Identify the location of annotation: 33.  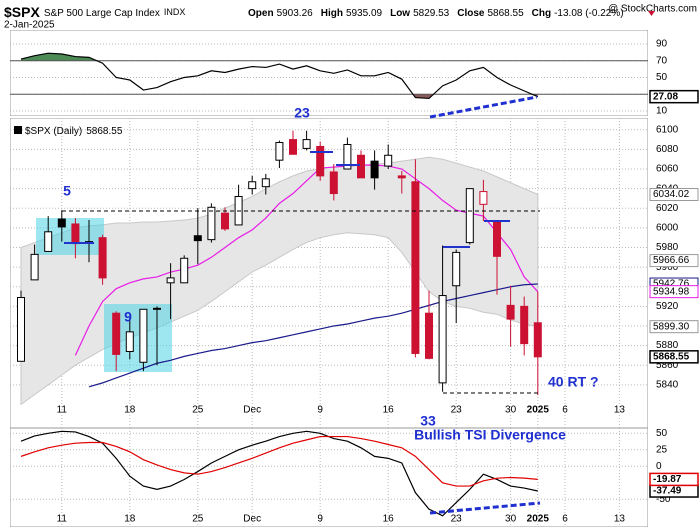
(428, 421).